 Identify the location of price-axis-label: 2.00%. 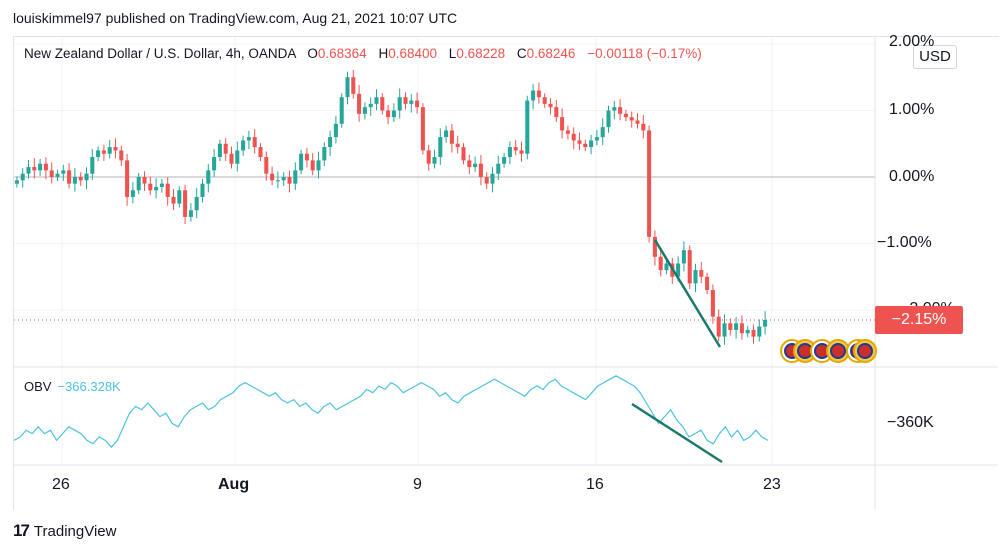
(912, 41).